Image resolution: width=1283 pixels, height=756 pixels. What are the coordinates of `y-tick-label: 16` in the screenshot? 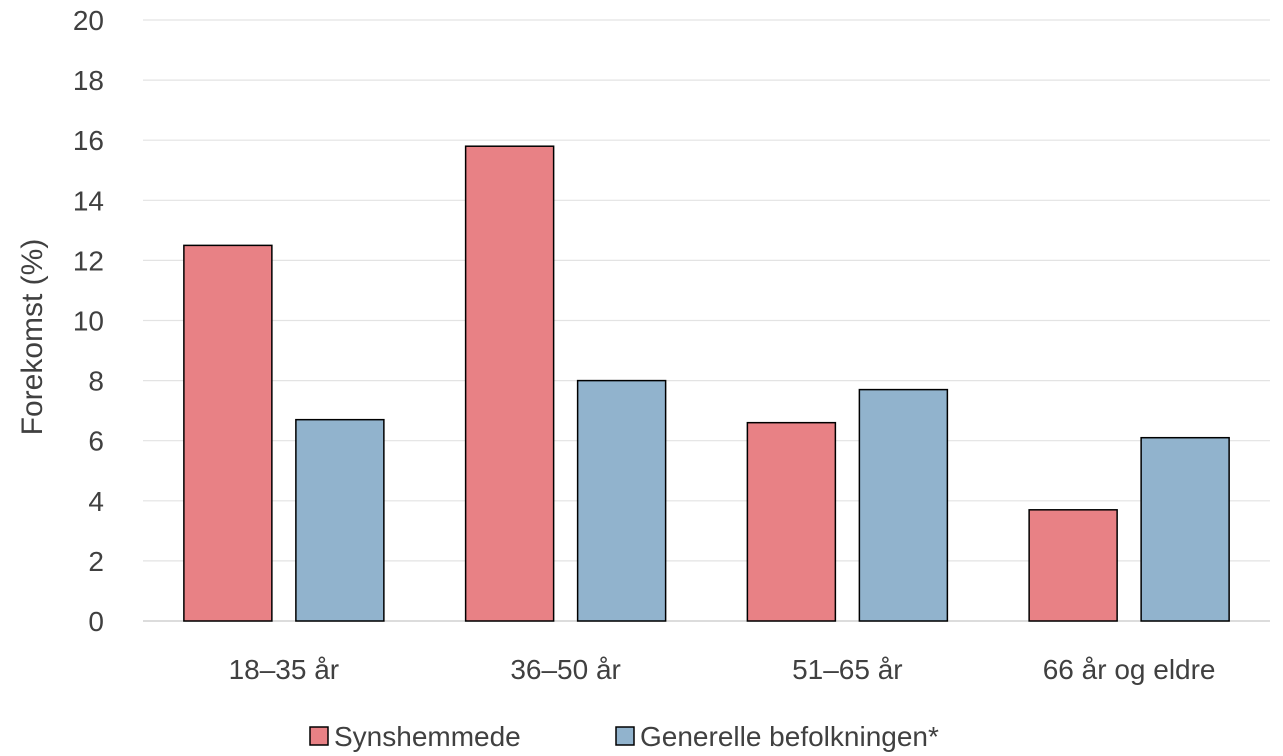 It's located at (88, 140).